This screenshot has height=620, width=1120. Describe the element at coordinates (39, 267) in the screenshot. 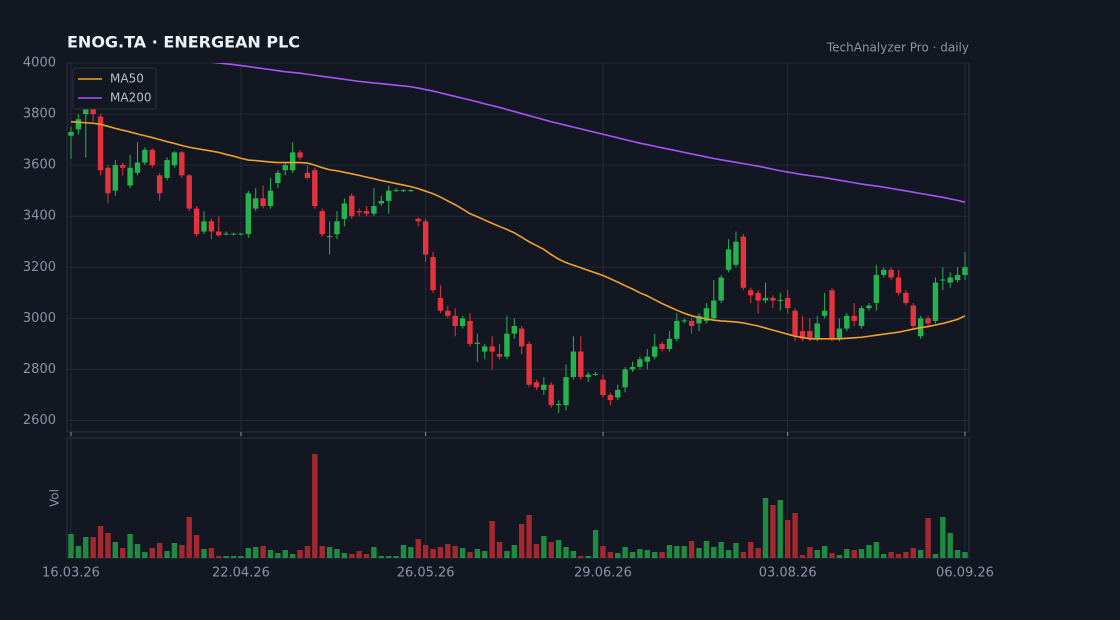

I see `y-tick-label: 3200` at that location.